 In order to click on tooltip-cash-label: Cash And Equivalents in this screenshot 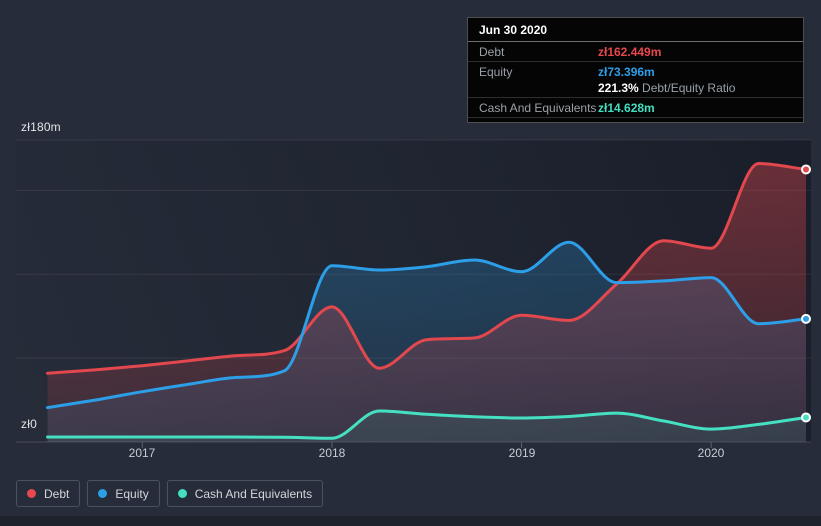, I will do `click(538, 108)`.